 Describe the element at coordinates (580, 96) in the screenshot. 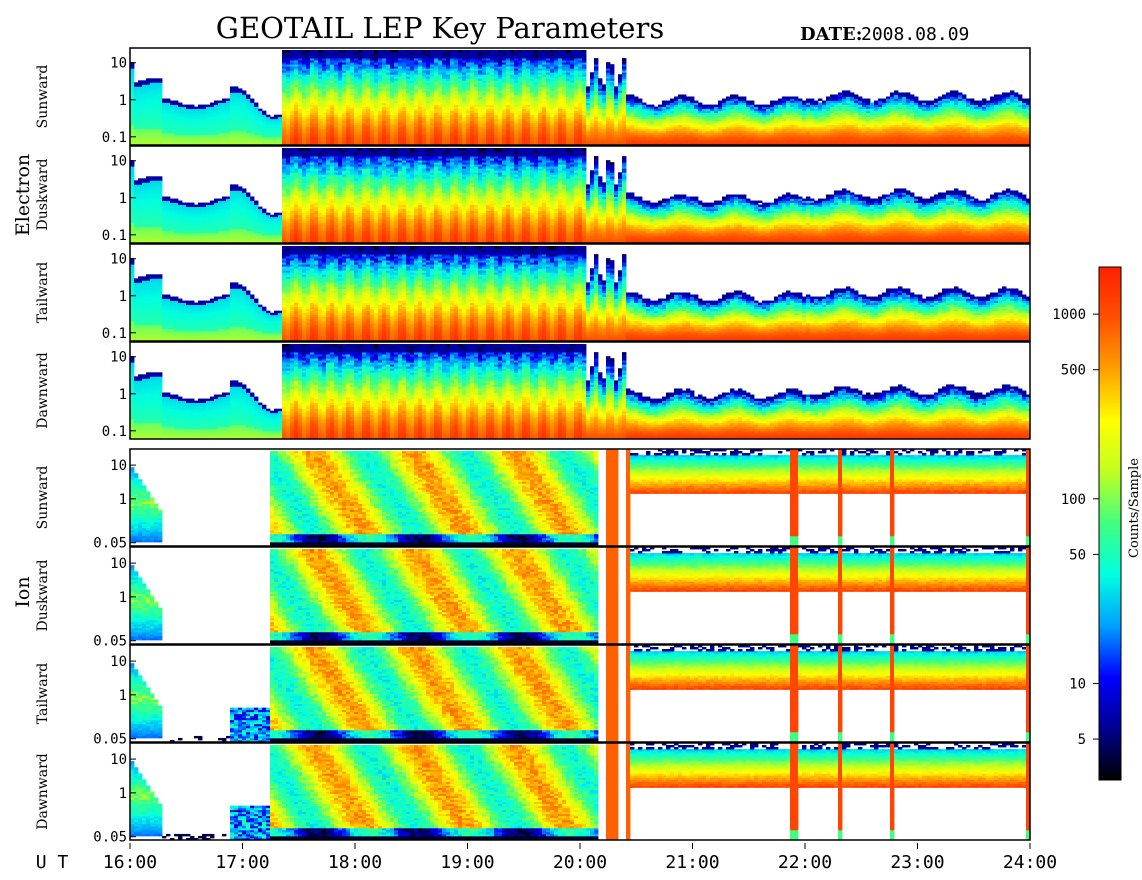

I see `panel-electron-sunward` at that location.